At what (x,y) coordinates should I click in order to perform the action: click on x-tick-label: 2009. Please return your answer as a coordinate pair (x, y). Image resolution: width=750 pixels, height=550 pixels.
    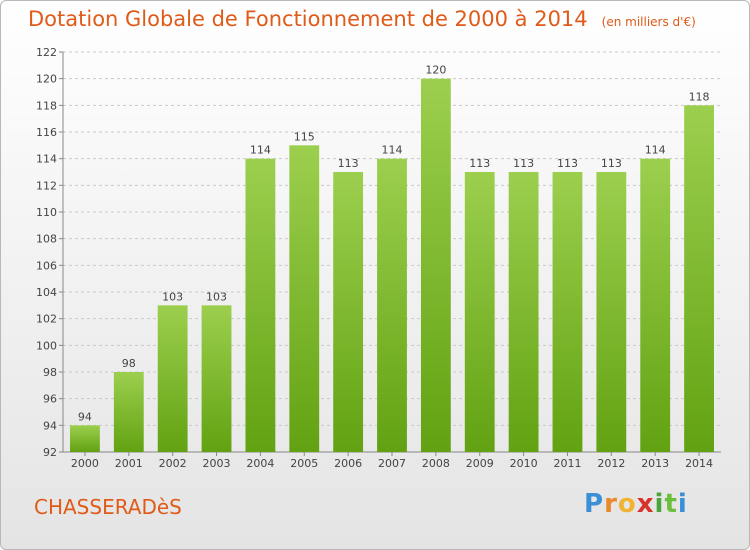
    Looking at the image, I should click on (480, 463).